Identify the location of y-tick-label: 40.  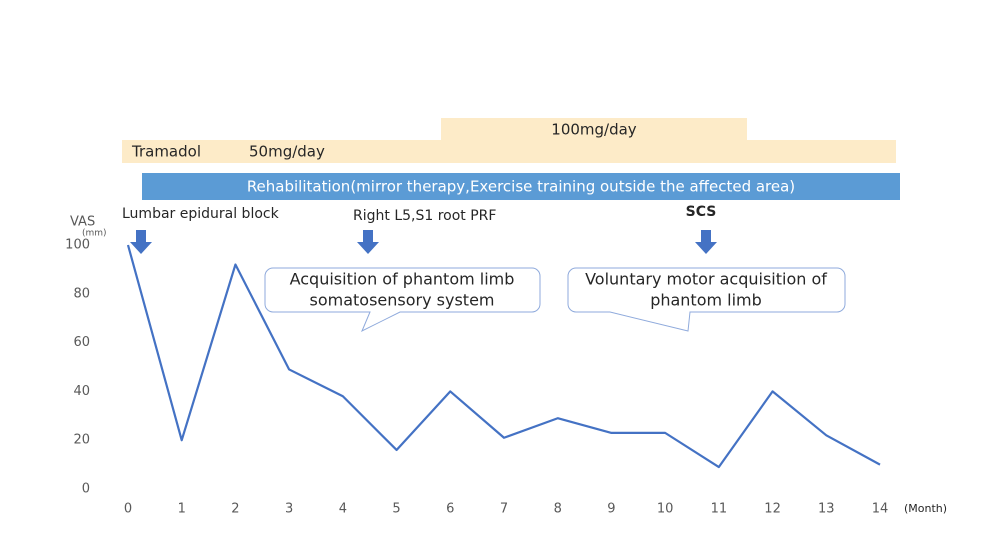
(81, 391).